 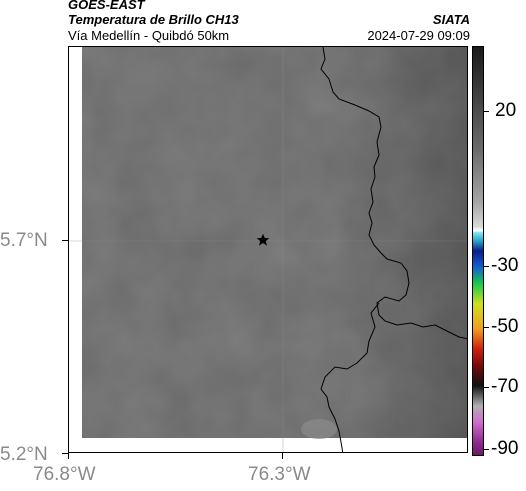 What do you see at coordinates (153, 19) in the screenshot?
I see `product-title: Temperatura de Brillo CH13` at bounding box center [153, 19].